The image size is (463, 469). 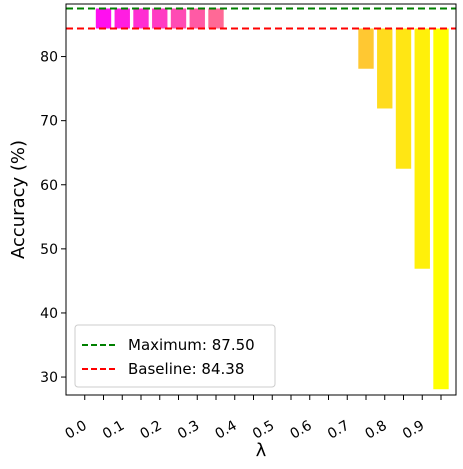 I want to click on y-tick-label: 30, so click(x=49, y=378).